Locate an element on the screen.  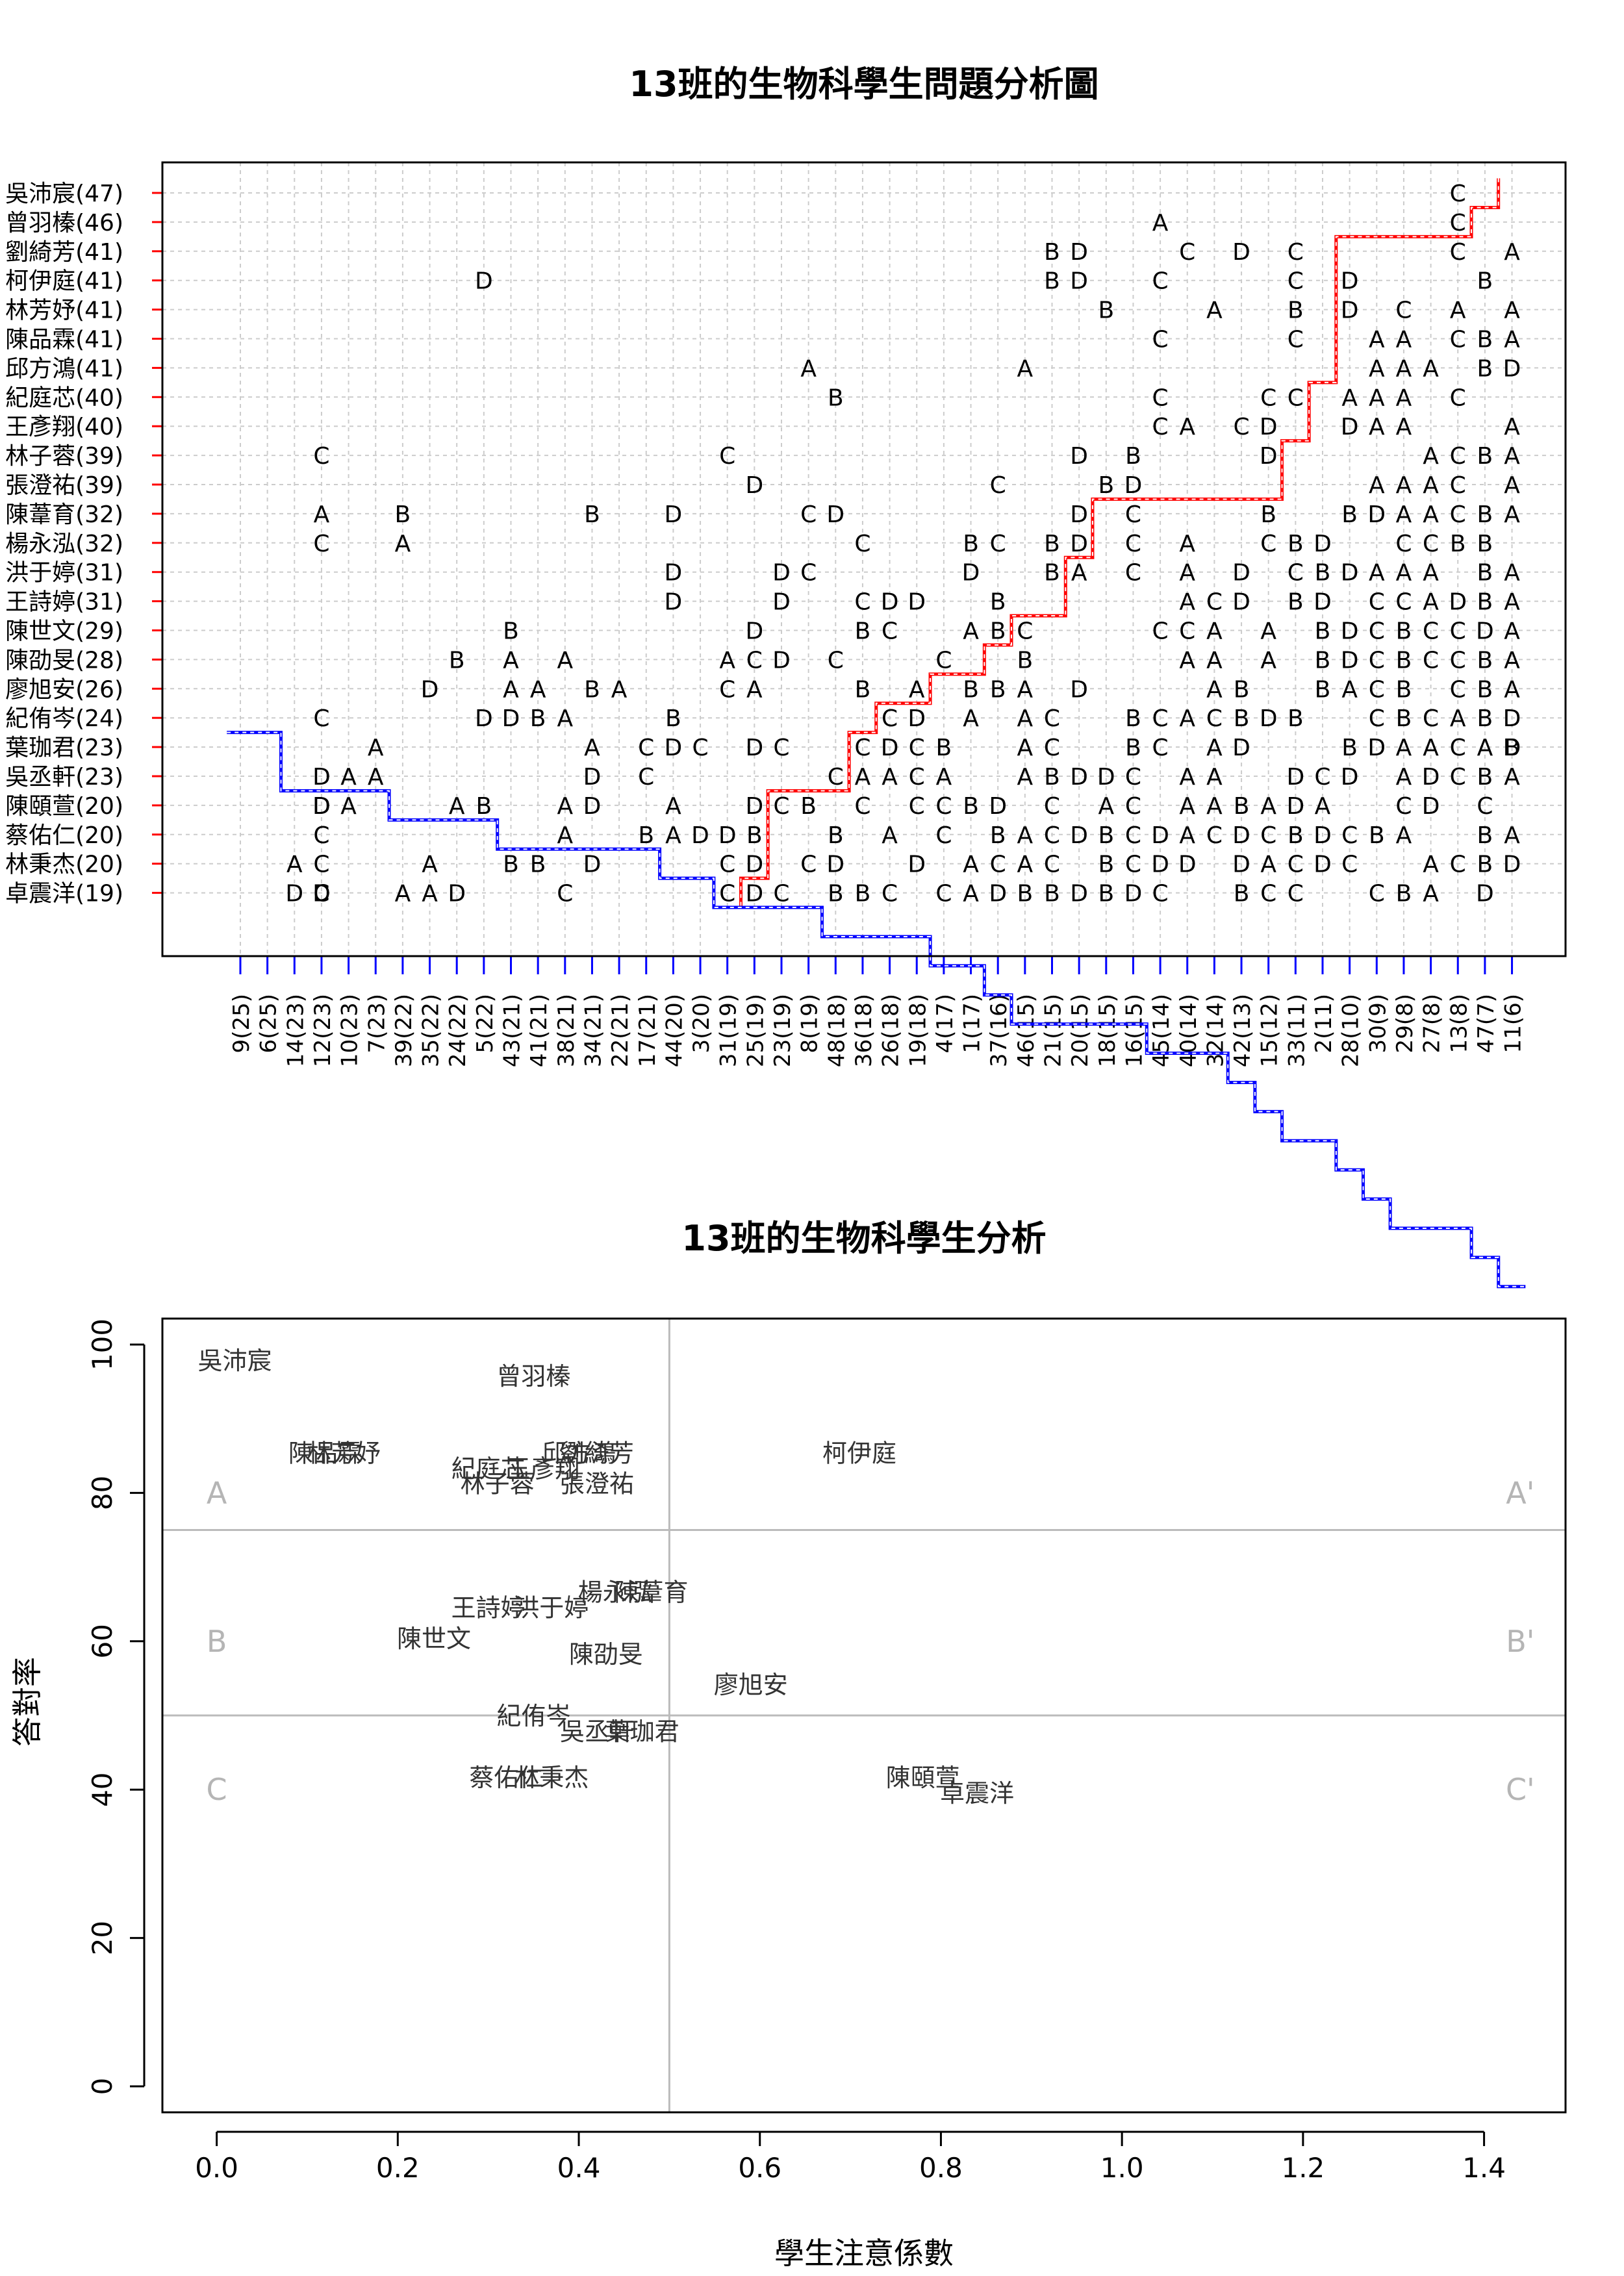
student-point-label: 王彥翔 is located at coordinates (542, 1469).